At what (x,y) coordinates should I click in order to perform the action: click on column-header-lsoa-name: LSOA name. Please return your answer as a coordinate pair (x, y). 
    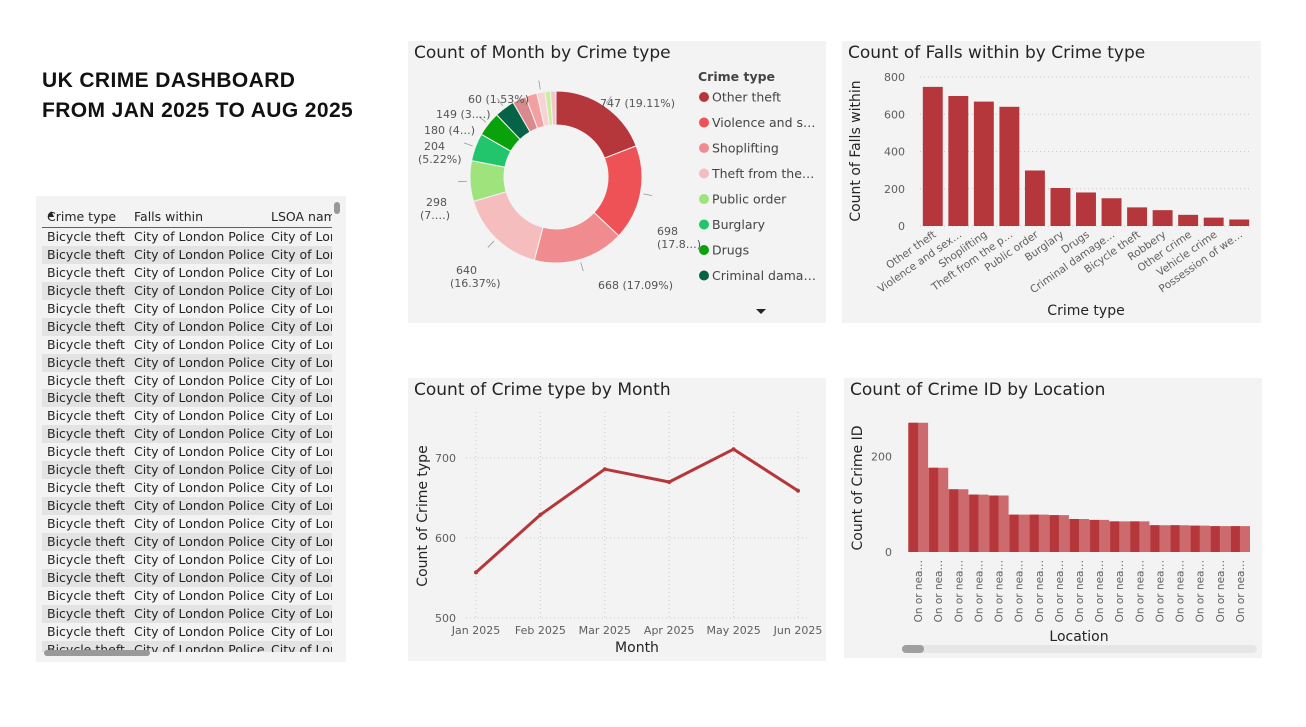
    Looking at the image, I should click on (301, 216).